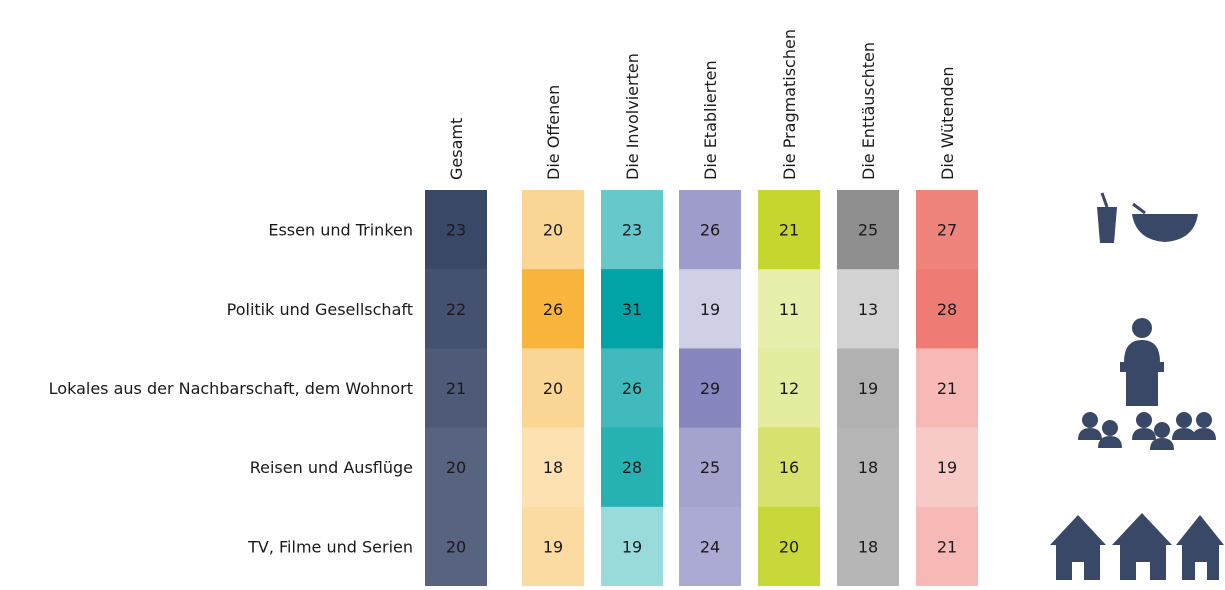 The height and width of the screenshot is (590, 1225). What do you see at coordinates (331, 467) in the screenshot?
I see `row-label: Reisen und Ausflüge` at bounding box center [331, 467].